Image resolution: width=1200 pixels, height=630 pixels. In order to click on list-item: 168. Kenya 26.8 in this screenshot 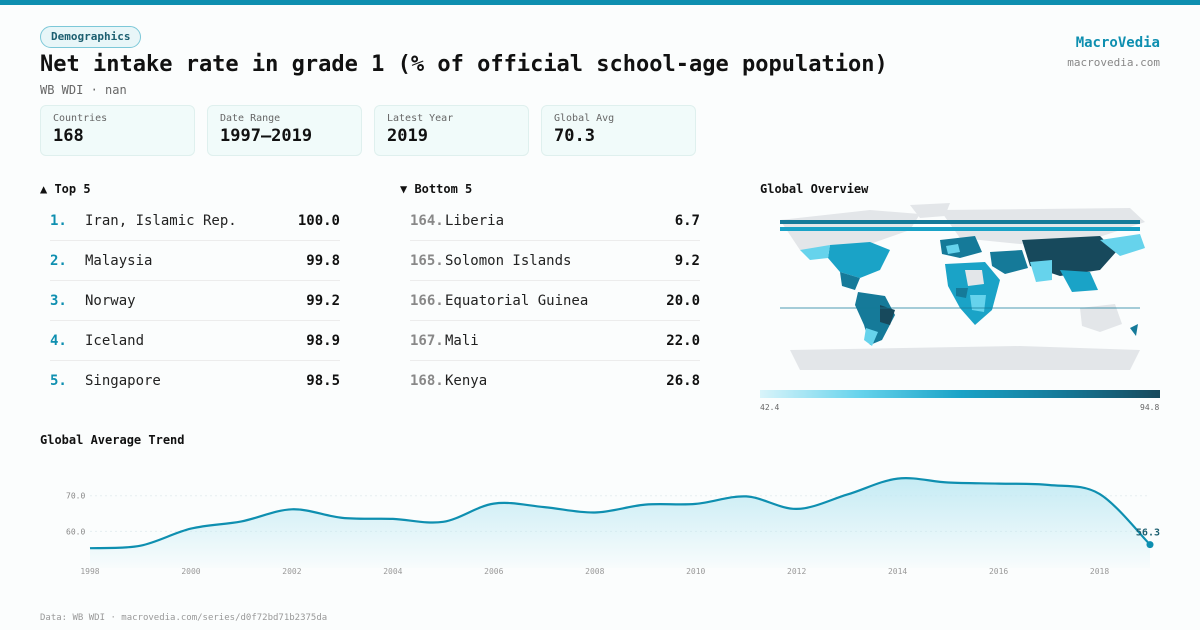, I will do `click(555, 381)`.